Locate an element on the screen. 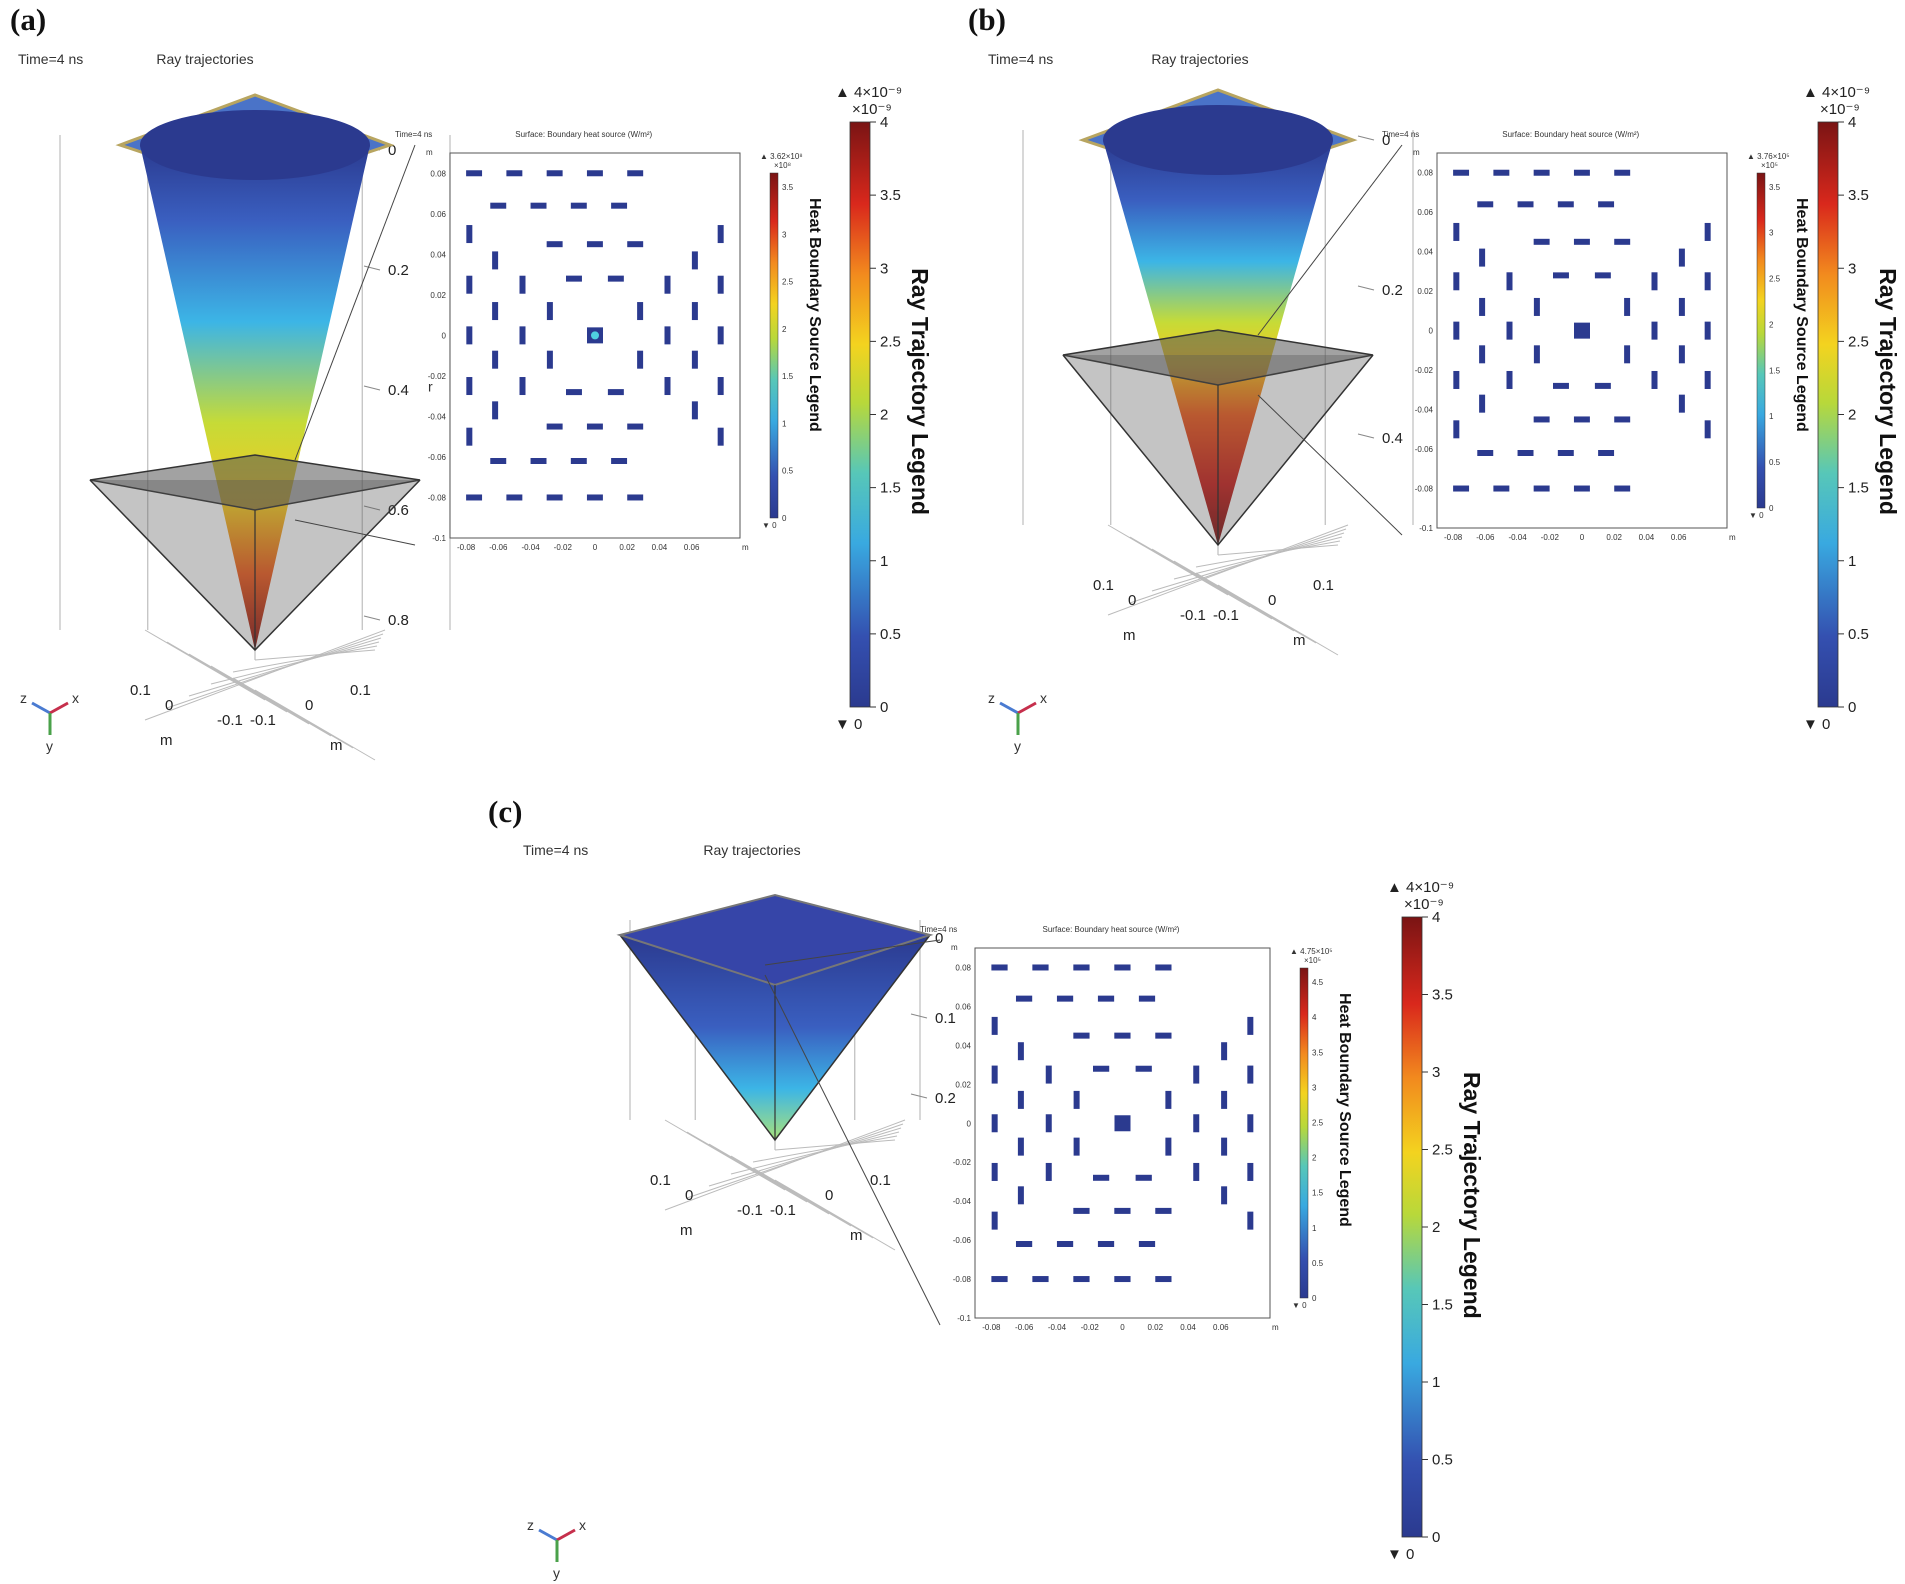 The width and height of the screenshot is (1905, 1584). inset-side-label: r is located at coordinates (430, 387).